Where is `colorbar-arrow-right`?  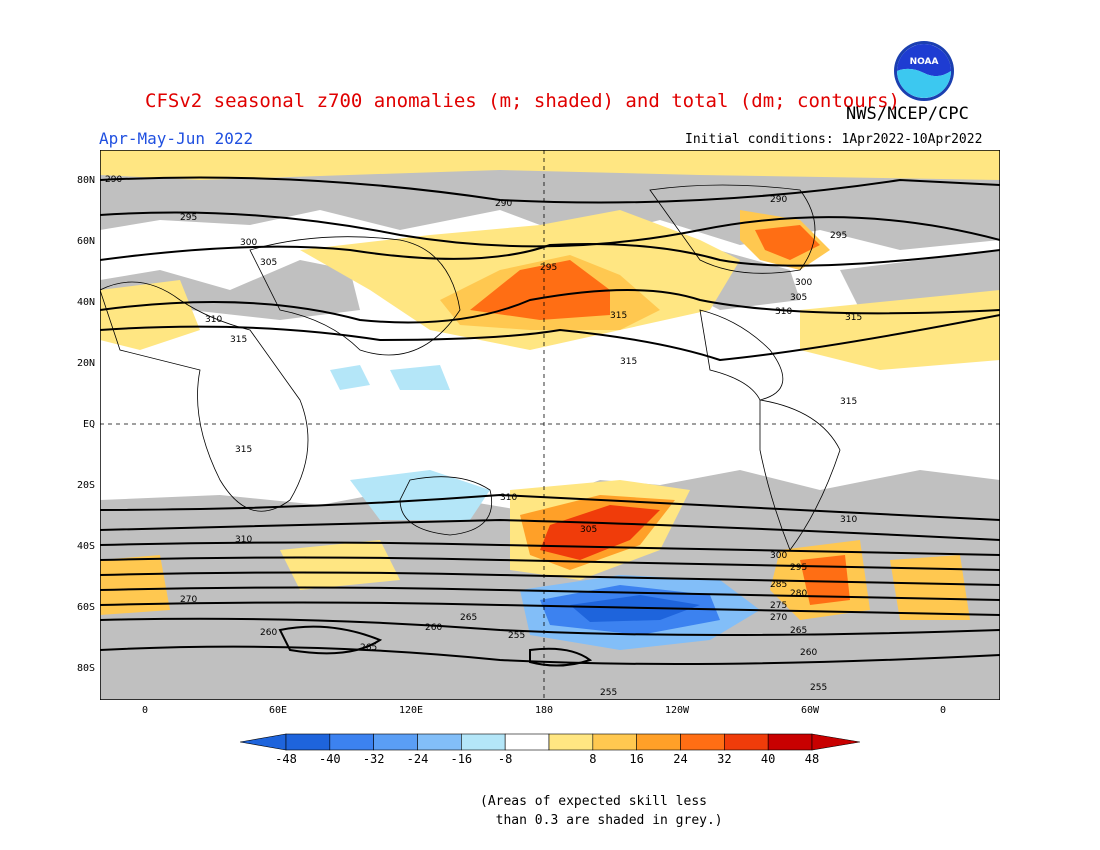
colorbar-arrow-right is located at coordinates (835, 742).